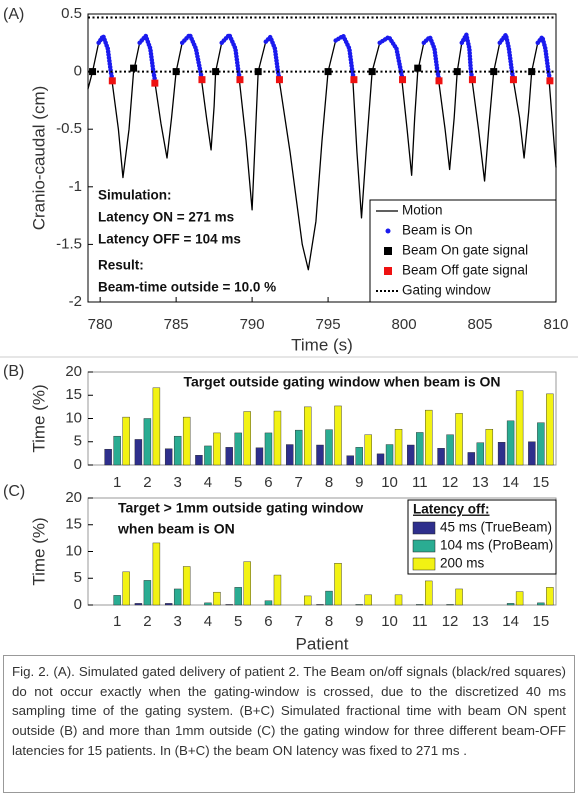 This screenshot has height=800, width=578. Describe the element at coordinates (71, 13) in the screenshot. I see `y-tick-label: 0.5` at that location.